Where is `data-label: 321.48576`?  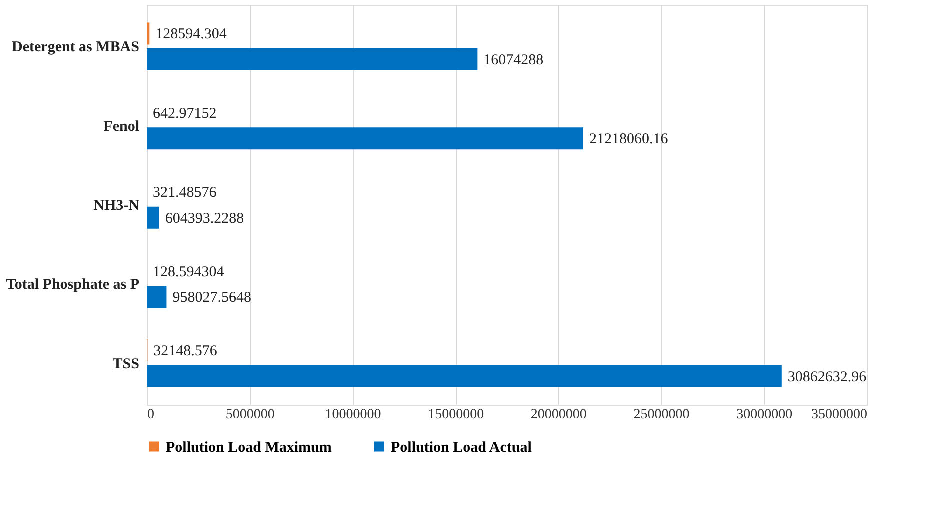 data-label: 321.48576 is located at coordinates (185, 193).